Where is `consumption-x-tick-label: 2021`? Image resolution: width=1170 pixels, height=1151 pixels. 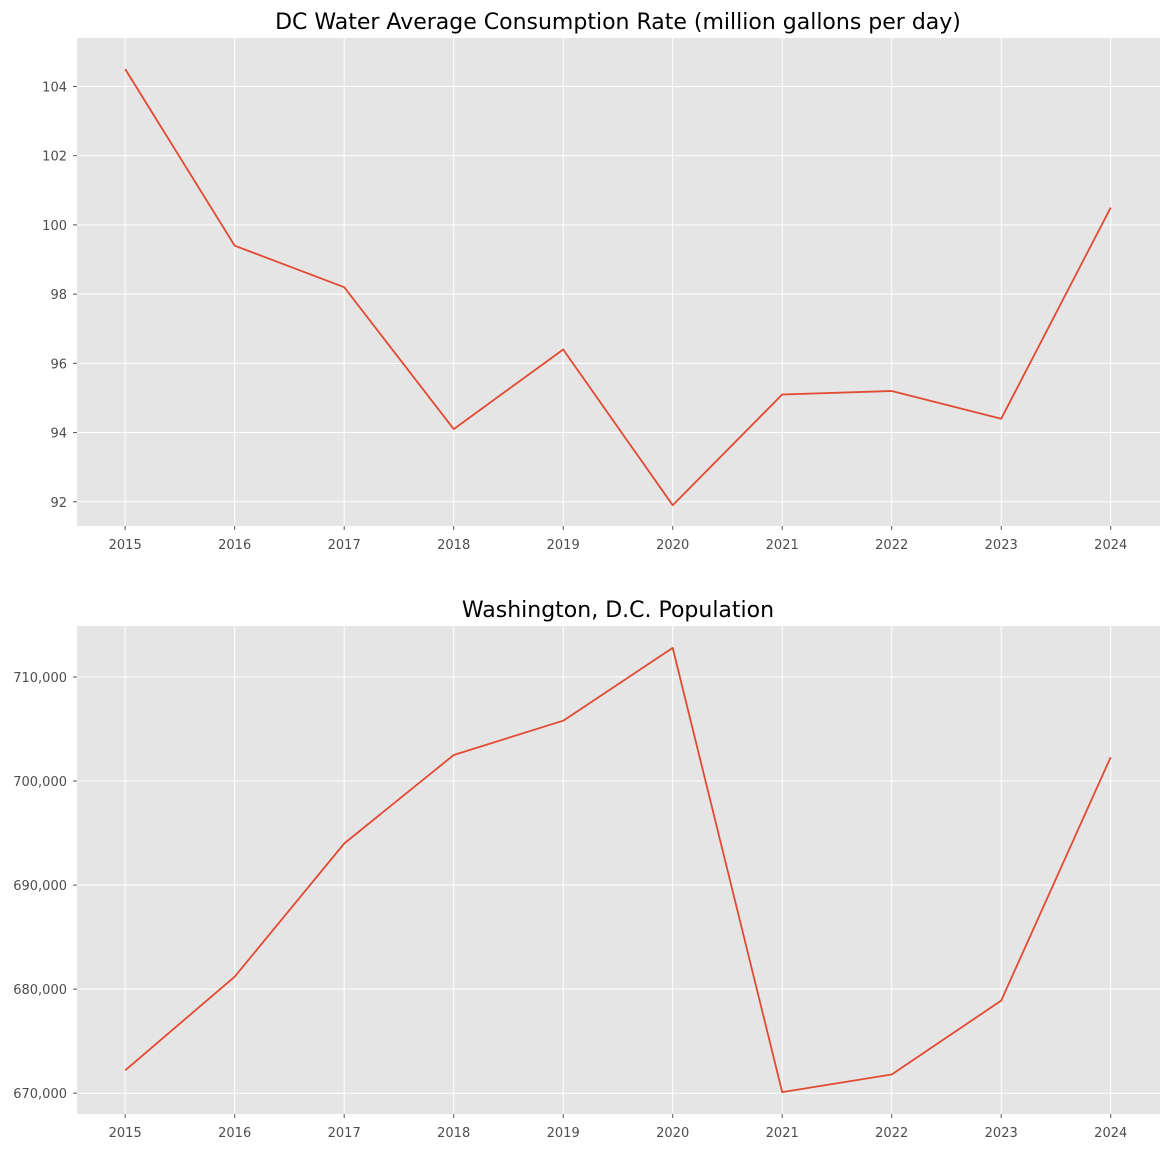
consumption-x-tick-label: 2021 is located at coordinates (782, 545).